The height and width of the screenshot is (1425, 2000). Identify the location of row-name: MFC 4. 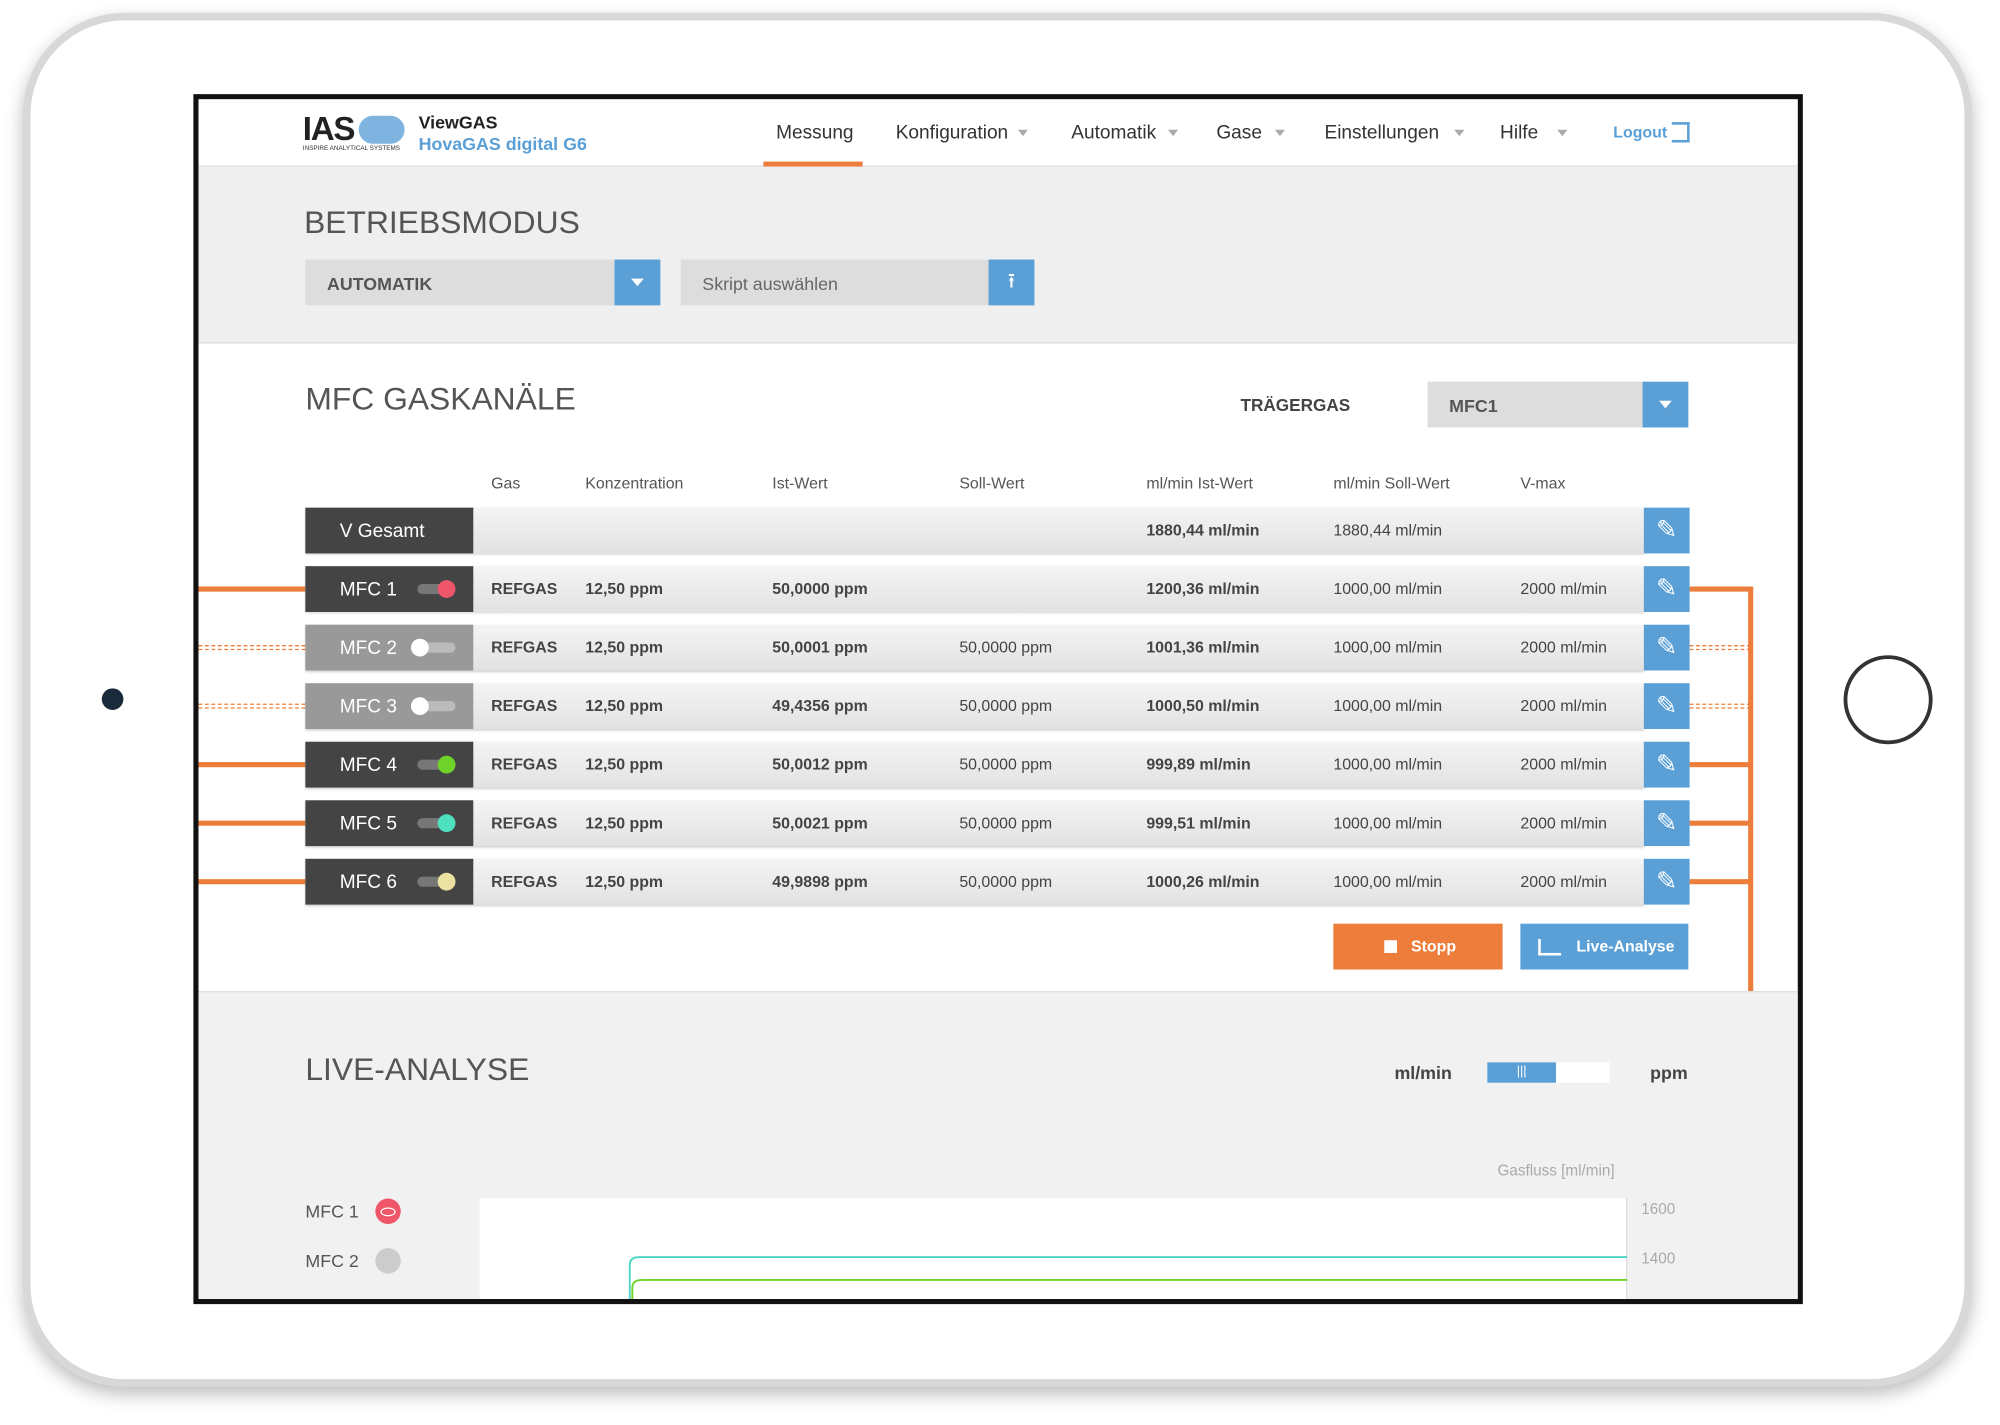
(368, 765).